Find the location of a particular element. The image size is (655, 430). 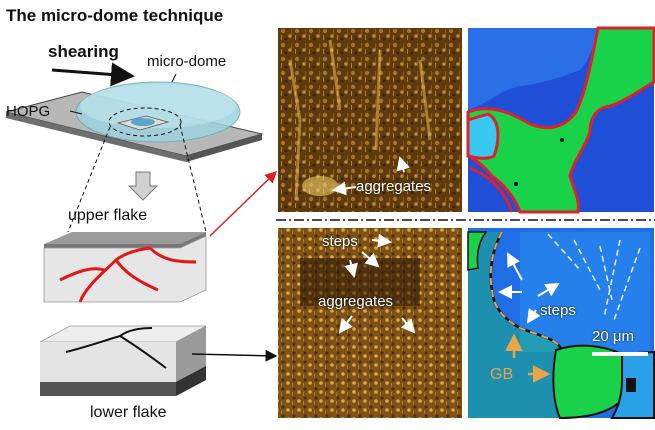

upper-flake-block is located at coordinates (125, 267).